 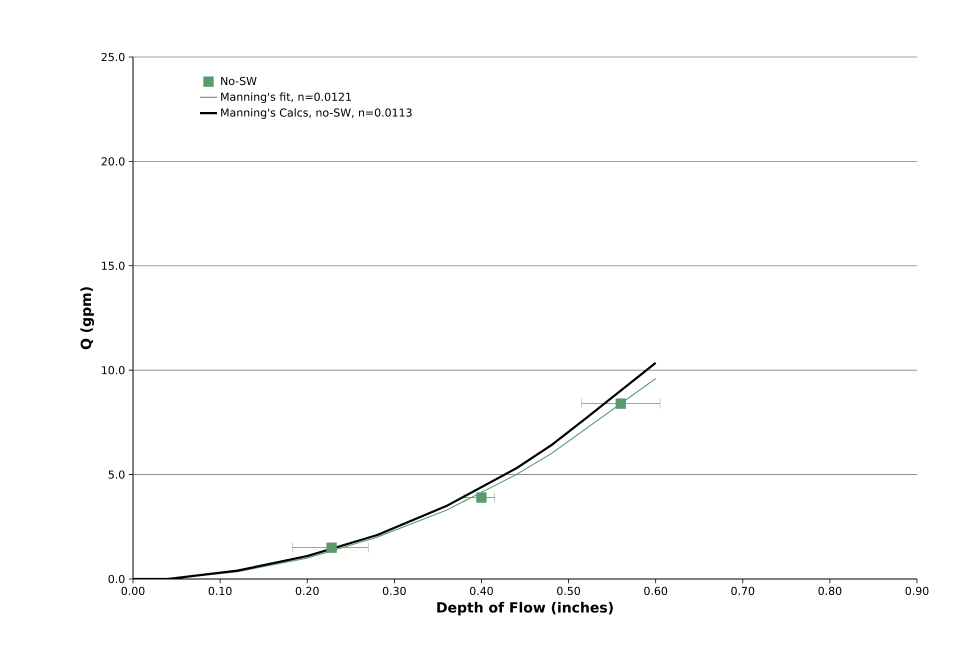 I want to click on x-tick-label: 0.70, so click(x=742, y=591).